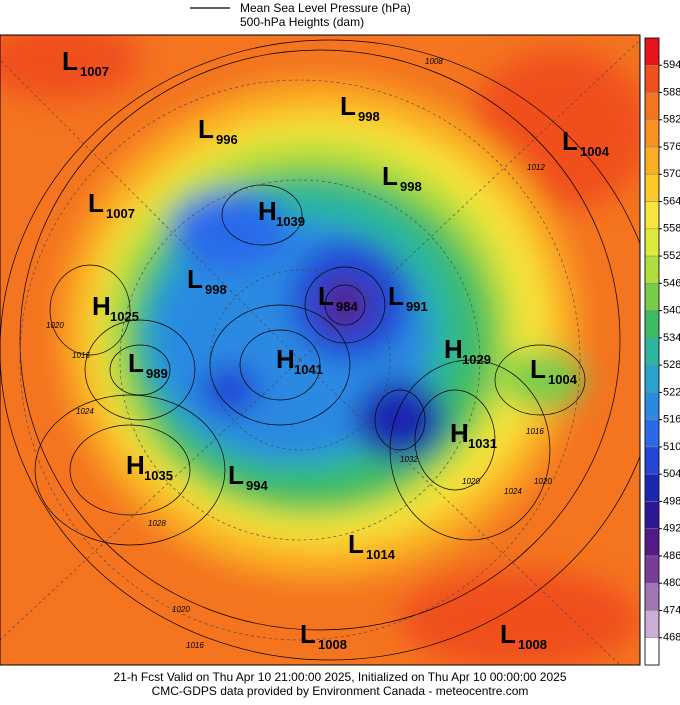 The image size is (680, 705). I want to click on pressure-center-value: 1029, so click(476, 359).